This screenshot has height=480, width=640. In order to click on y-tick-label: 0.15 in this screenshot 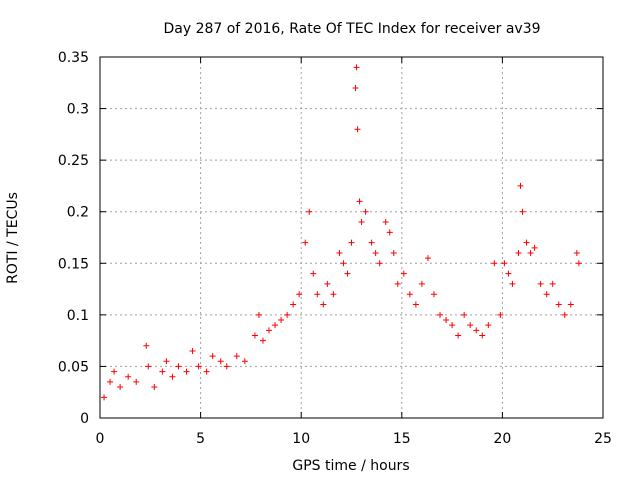, I will do `click(73, 264)`.